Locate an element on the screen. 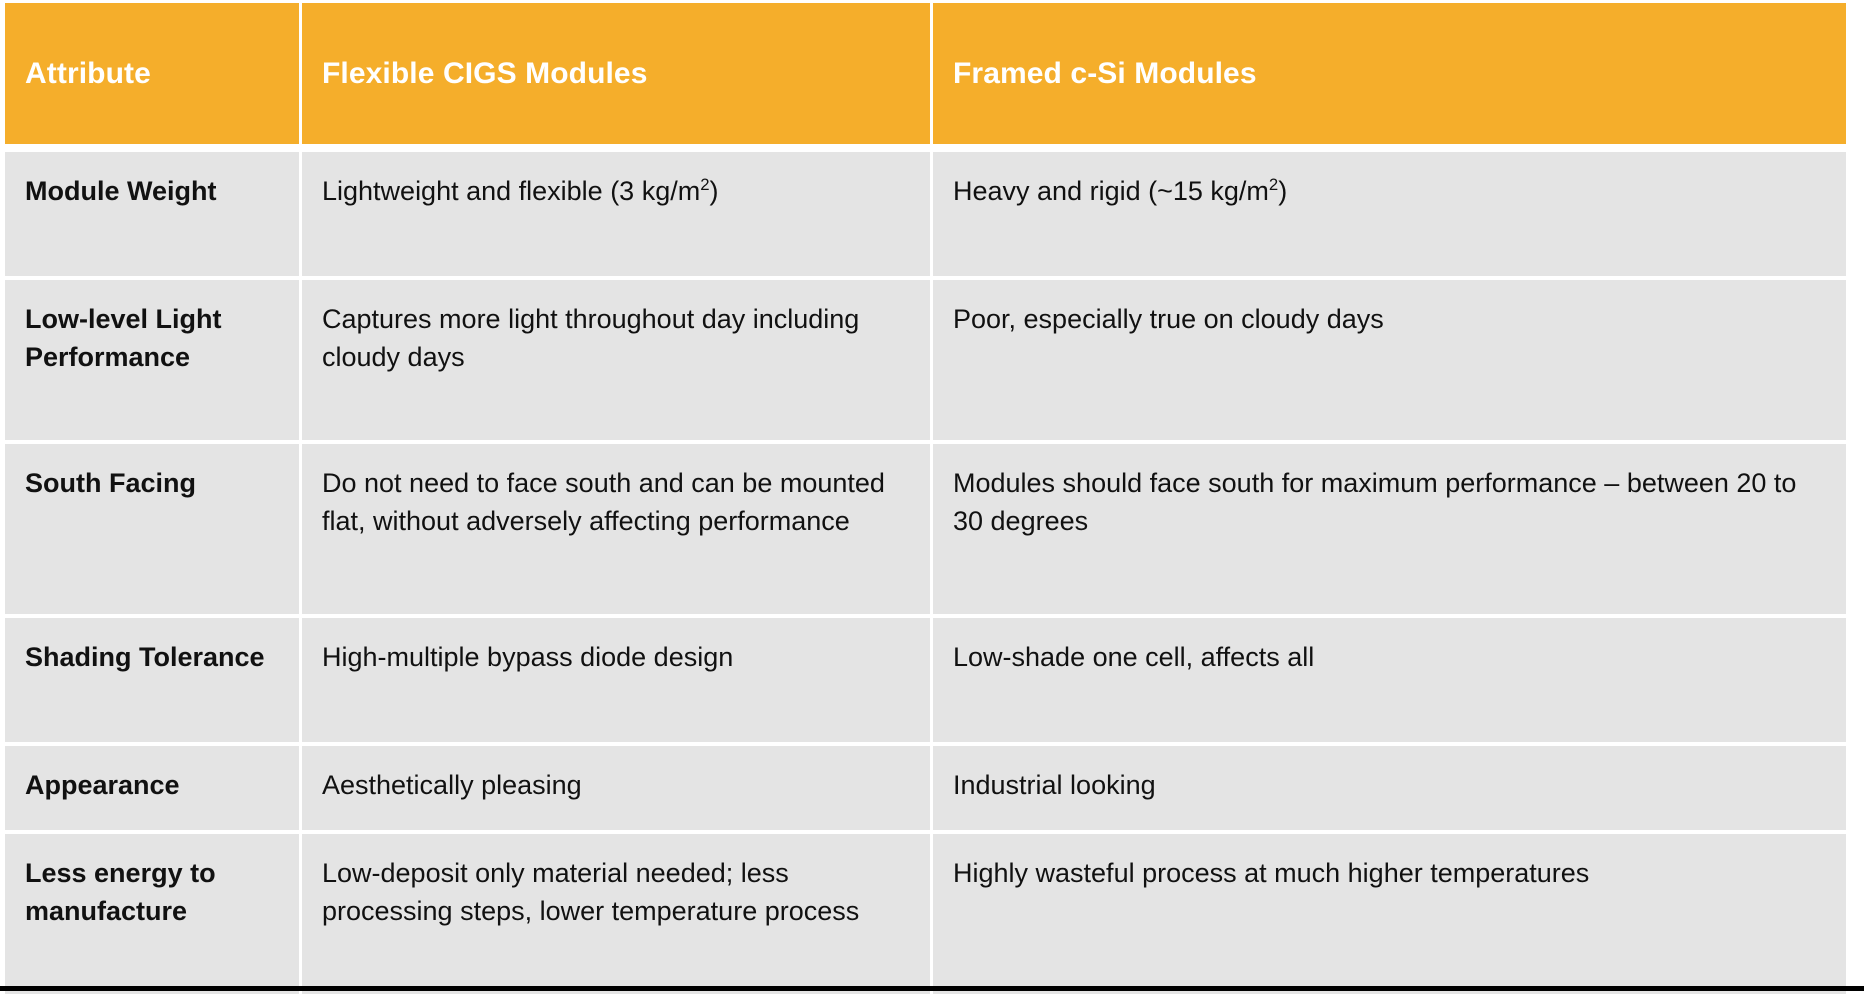 The height and width of the screenshot is (994, 1864). row-attribute-module-weight: Module Weight is located at coordinates (153, 216).